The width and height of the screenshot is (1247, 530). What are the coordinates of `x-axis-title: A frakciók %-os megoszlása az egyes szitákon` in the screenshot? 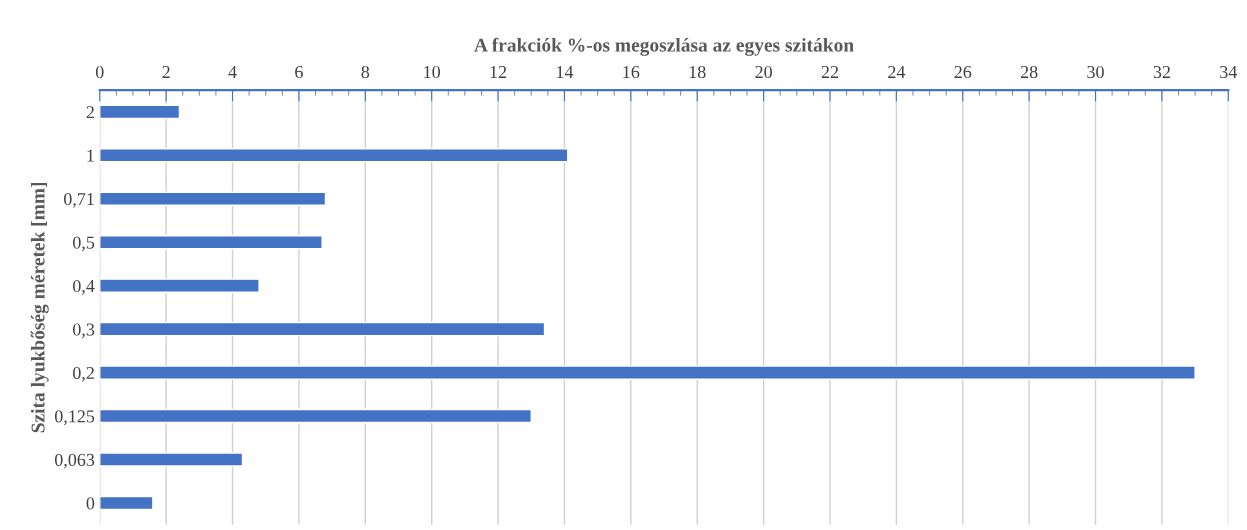 It's located at (664, 46).